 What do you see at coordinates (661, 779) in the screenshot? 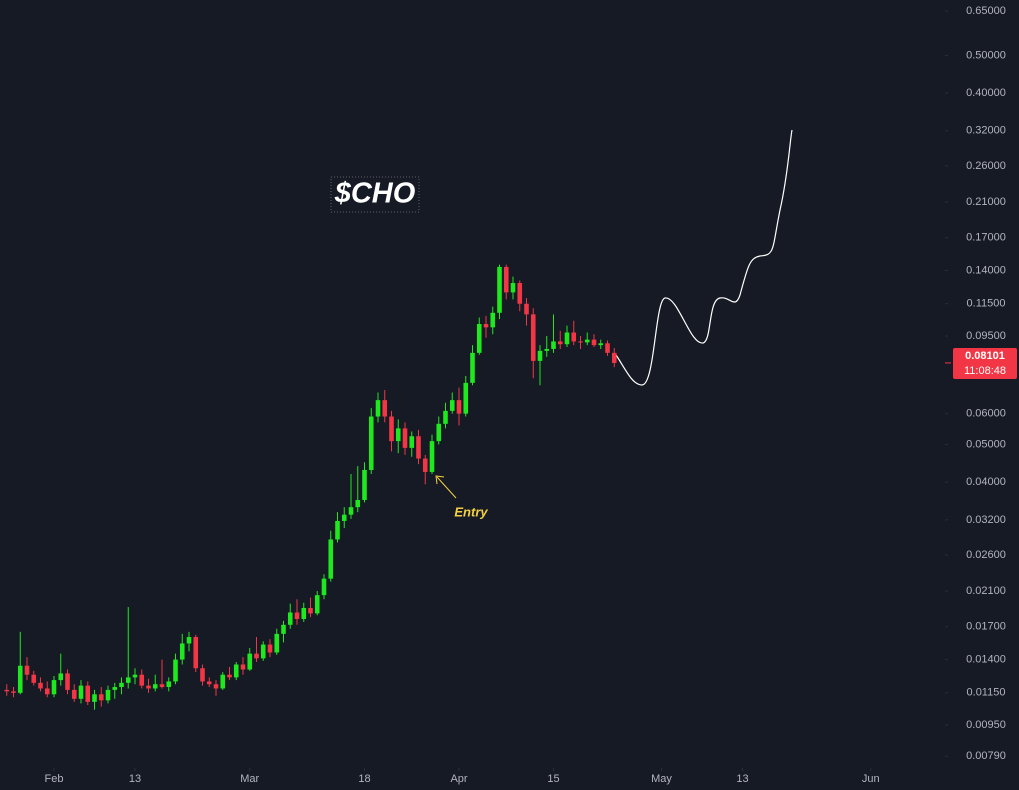
I see `x-tick-label: May` at bounding box center [661, 779].